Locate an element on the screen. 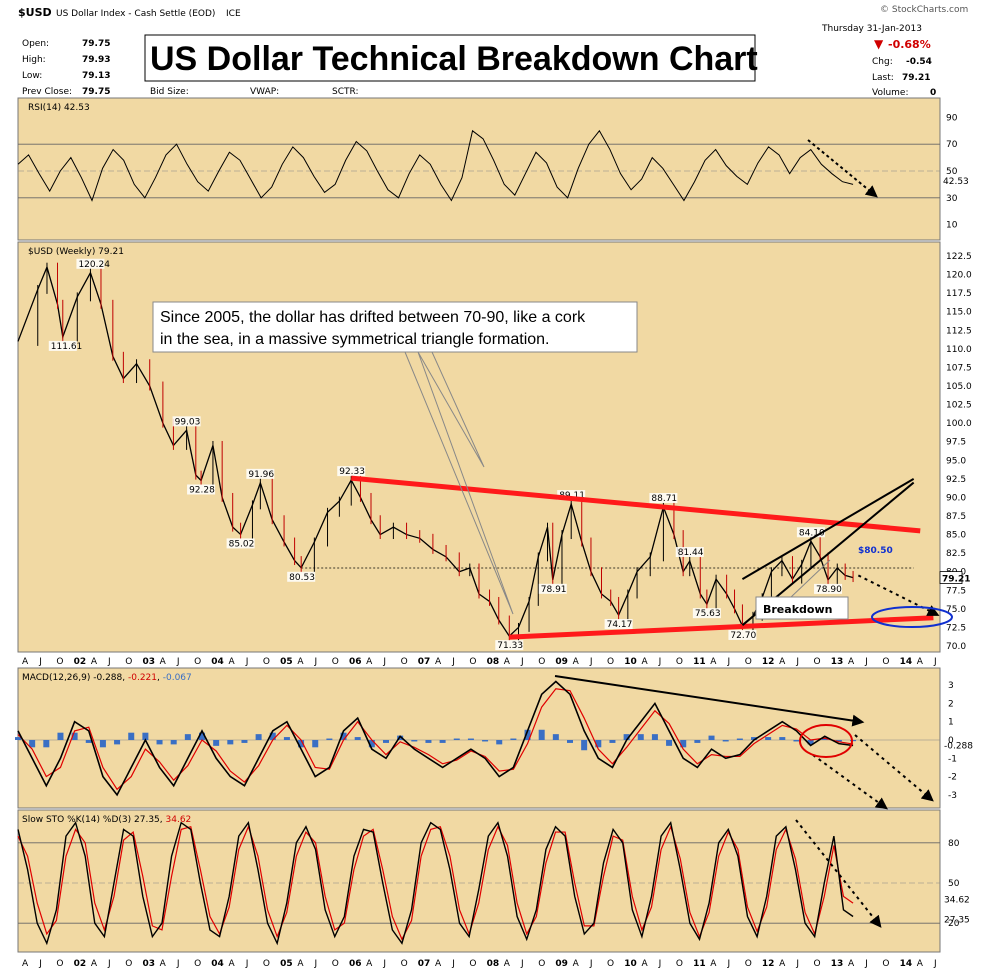  breakdown-callout: Breakdown is located at coordinates (802, 589).